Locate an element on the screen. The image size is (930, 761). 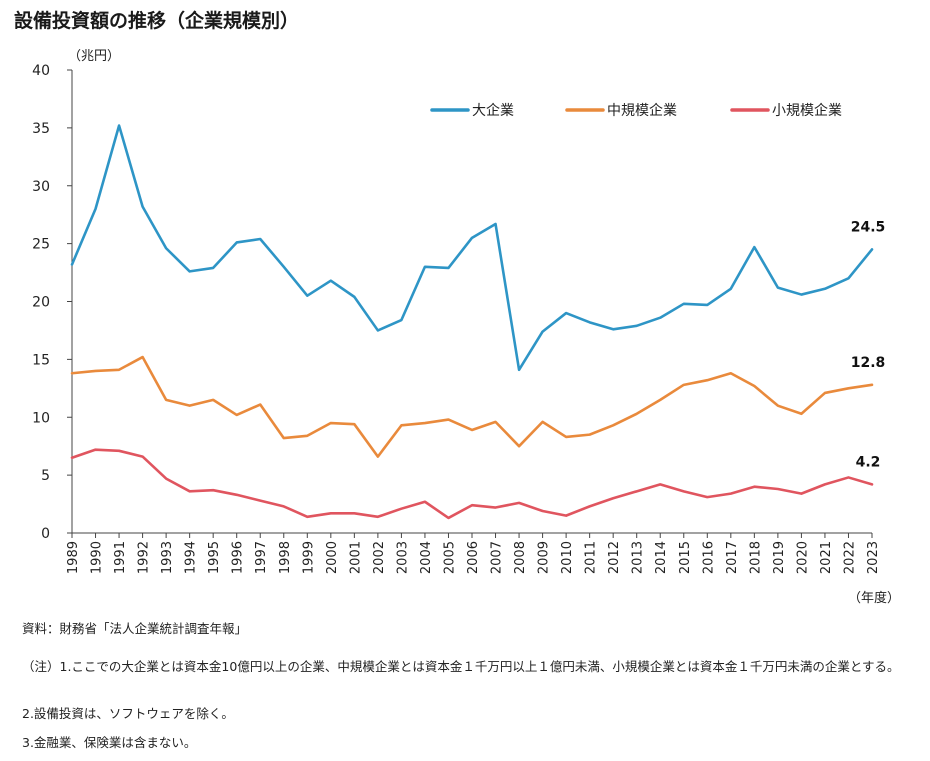
y-tick-label: 25 is located at coordinates (41, 245).